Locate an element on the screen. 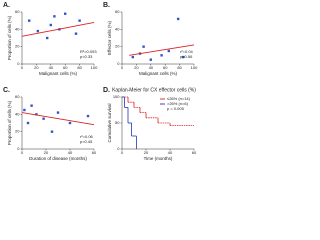 This screenshot has height=240, width=320. annotation: p=0.56 is located at coordinates (186, 56).